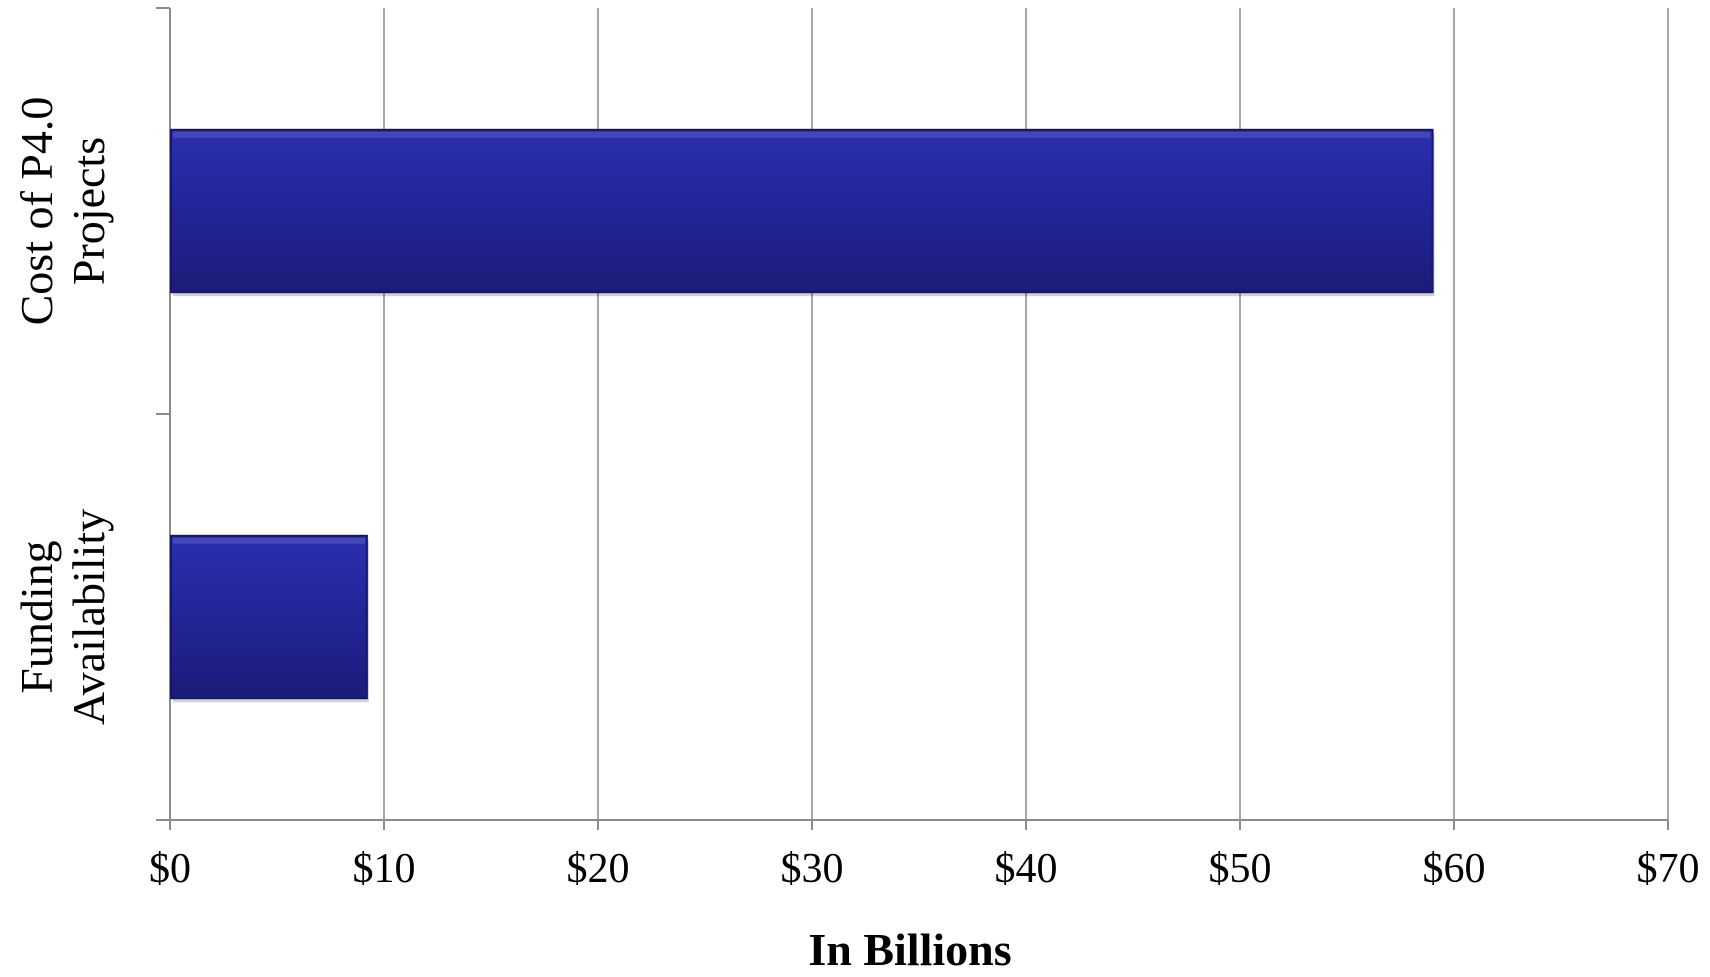 This screenshot has width=1710, height=977. Describe the element at coordinates (1668, 869) in the screenshot. I see `x-tick-label-7: $70` at that location.